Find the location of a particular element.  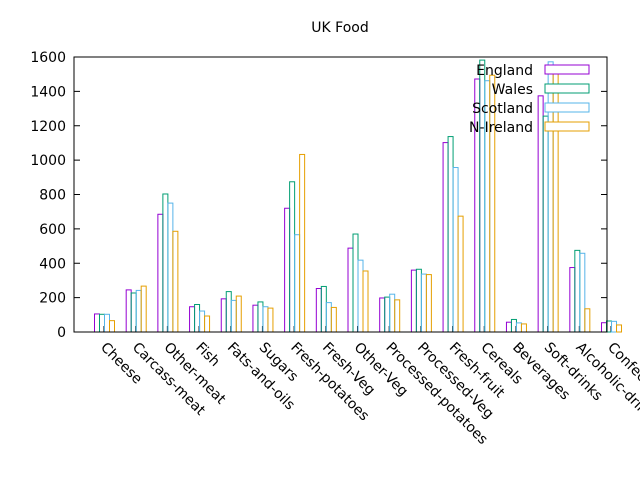

legend-label-scotland: Scotland is located at coordinates (502, 109).